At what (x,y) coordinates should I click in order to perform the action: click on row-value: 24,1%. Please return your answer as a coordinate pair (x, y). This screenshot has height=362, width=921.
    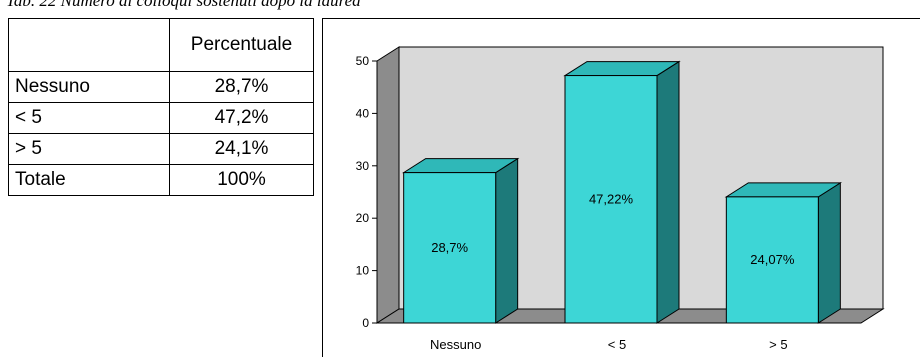
    Looking at the image, I should click on (241, 149).